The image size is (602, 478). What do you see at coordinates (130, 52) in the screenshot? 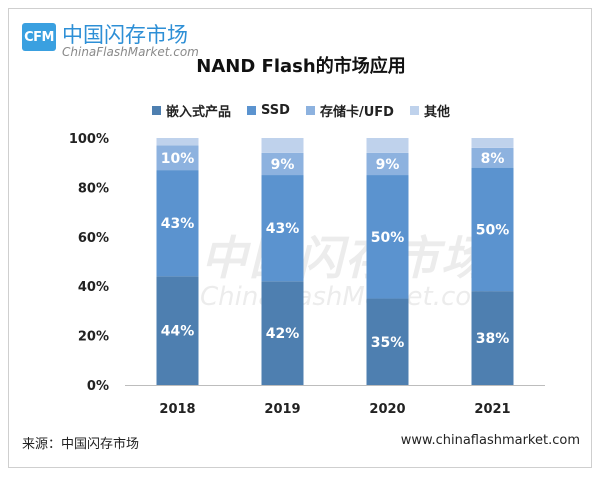
I see `logo-name-en: ChinaFlashMarket.com` at bounding box center [130, 52].